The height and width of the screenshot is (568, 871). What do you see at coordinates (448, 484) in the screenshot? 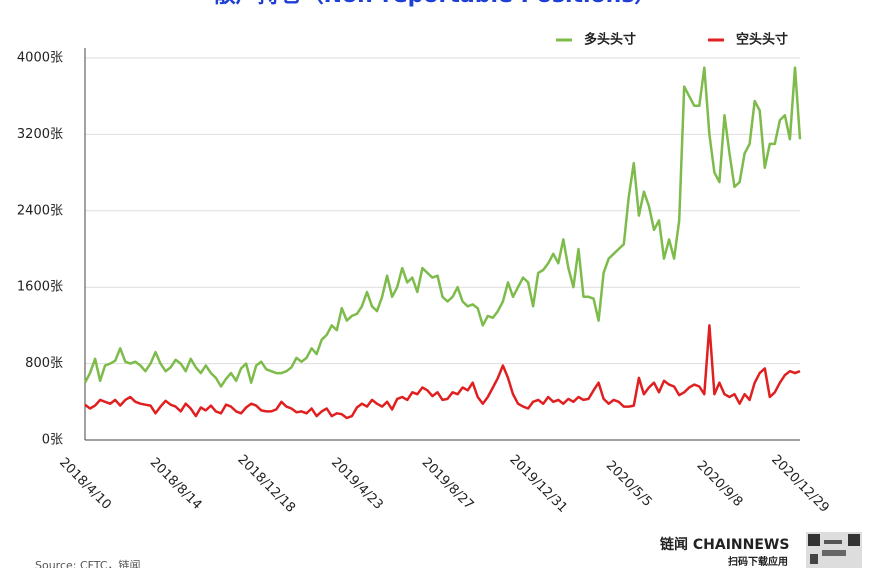
I see `x-tick-label: 2019/8/27` at bounding box center [448, 484].